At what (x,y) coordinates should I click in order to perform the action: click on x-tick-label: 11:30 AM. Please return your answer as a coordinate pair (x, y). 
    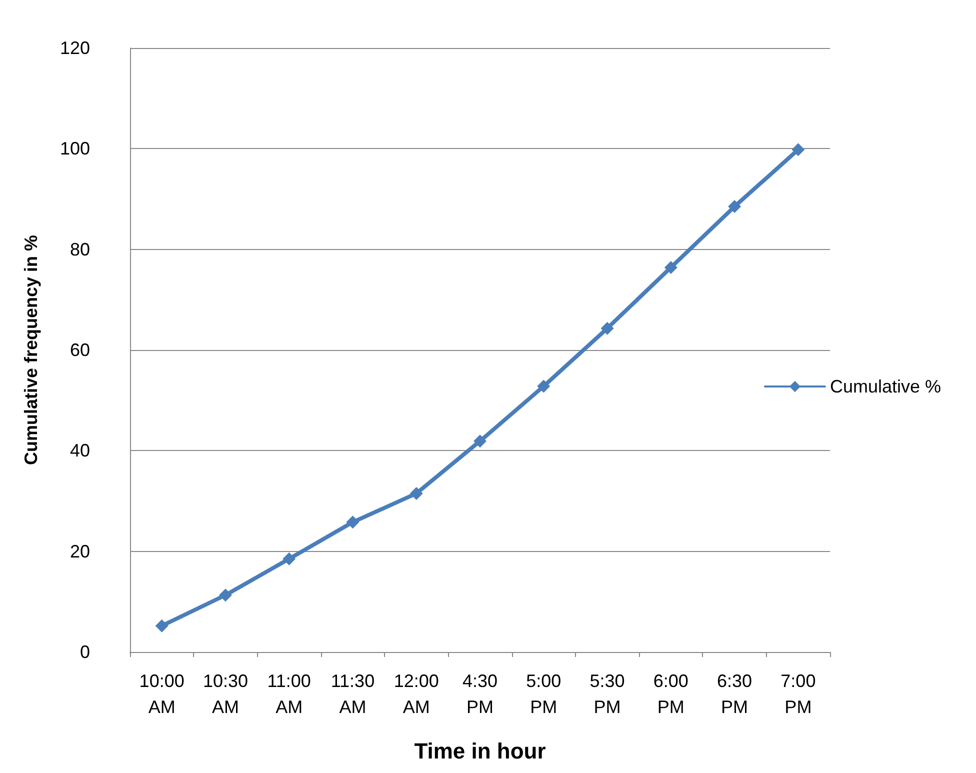
    Looking at the image, I should click on (352, 694).